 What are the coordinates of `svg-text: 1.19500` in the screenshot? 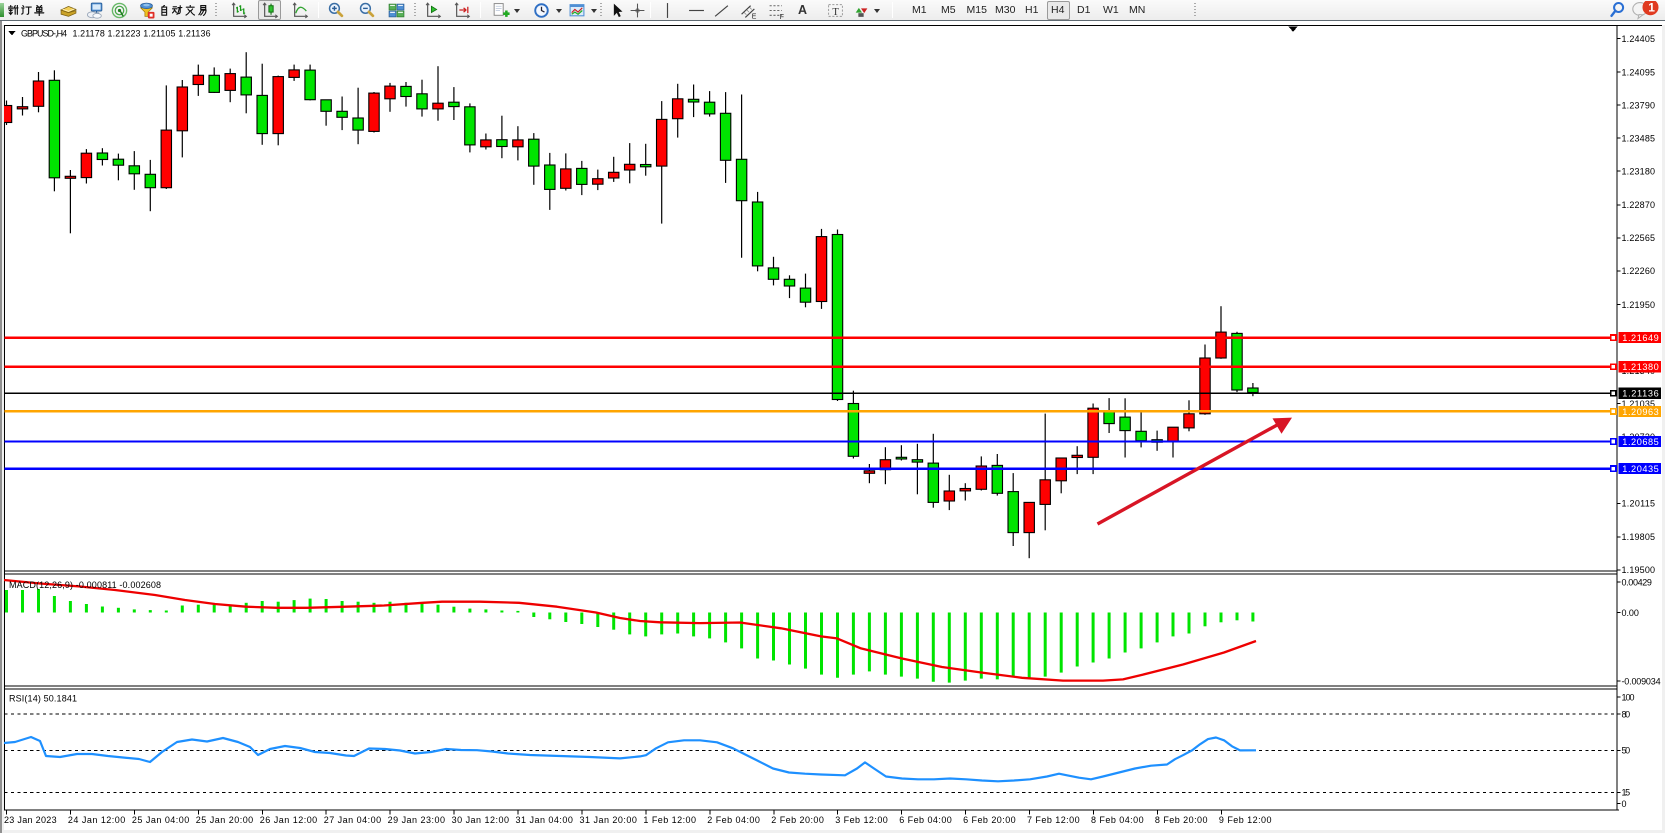 It's located at (1639, 570).